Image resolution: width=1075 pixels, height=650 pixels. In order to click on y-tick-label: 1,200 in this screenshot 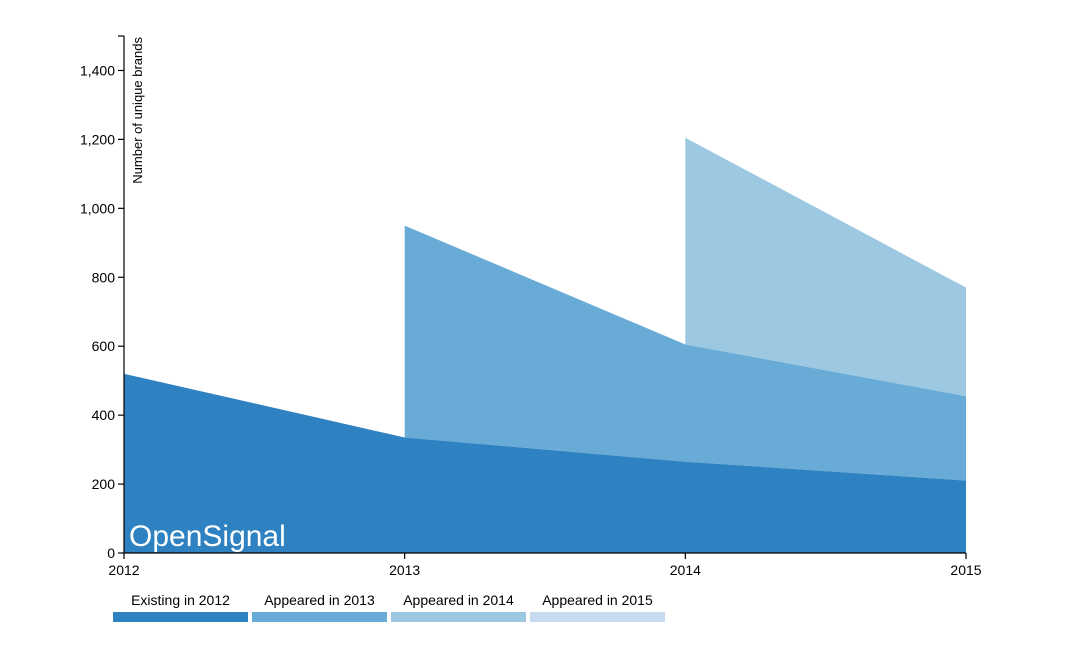, I will do `click(97, 139)`.